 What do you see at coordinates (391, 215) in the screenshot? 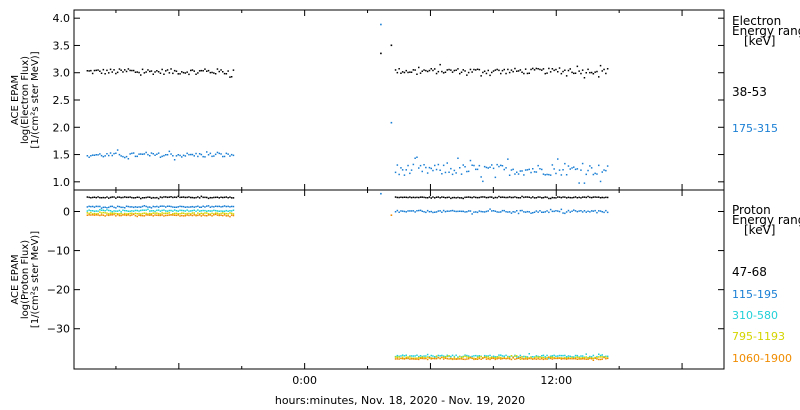
I see `proton-spike-point` at bounding box center [391, 215].